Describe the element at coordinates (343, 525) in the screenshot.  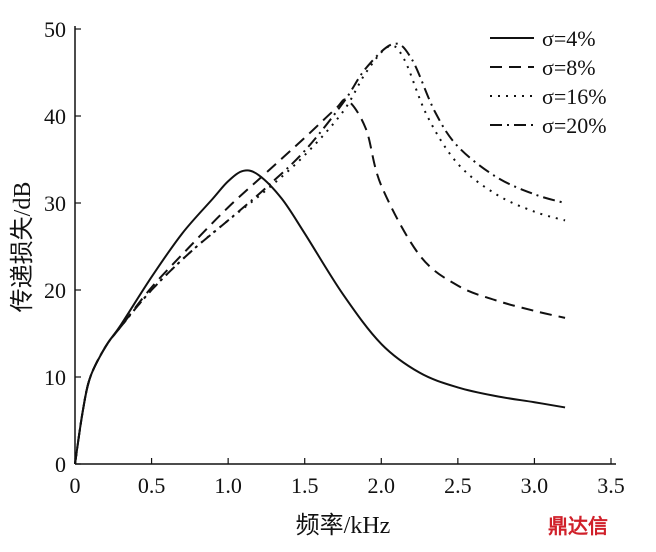
I see `x-axis-label: 频率/kHz` at that location.